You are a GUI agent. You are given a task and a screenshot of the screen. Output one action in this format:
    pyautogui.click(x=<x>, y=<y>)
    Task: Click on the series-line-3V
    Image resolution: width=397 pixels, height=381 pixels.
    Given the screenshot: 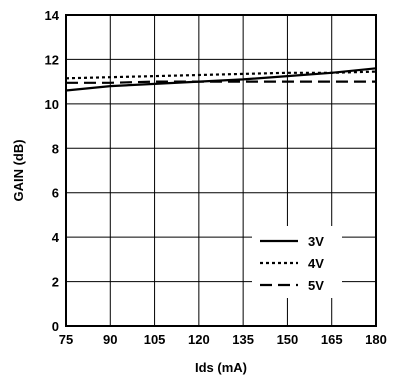 What is the action you would take?
    pyautogui.click(x=221, y=79)
    